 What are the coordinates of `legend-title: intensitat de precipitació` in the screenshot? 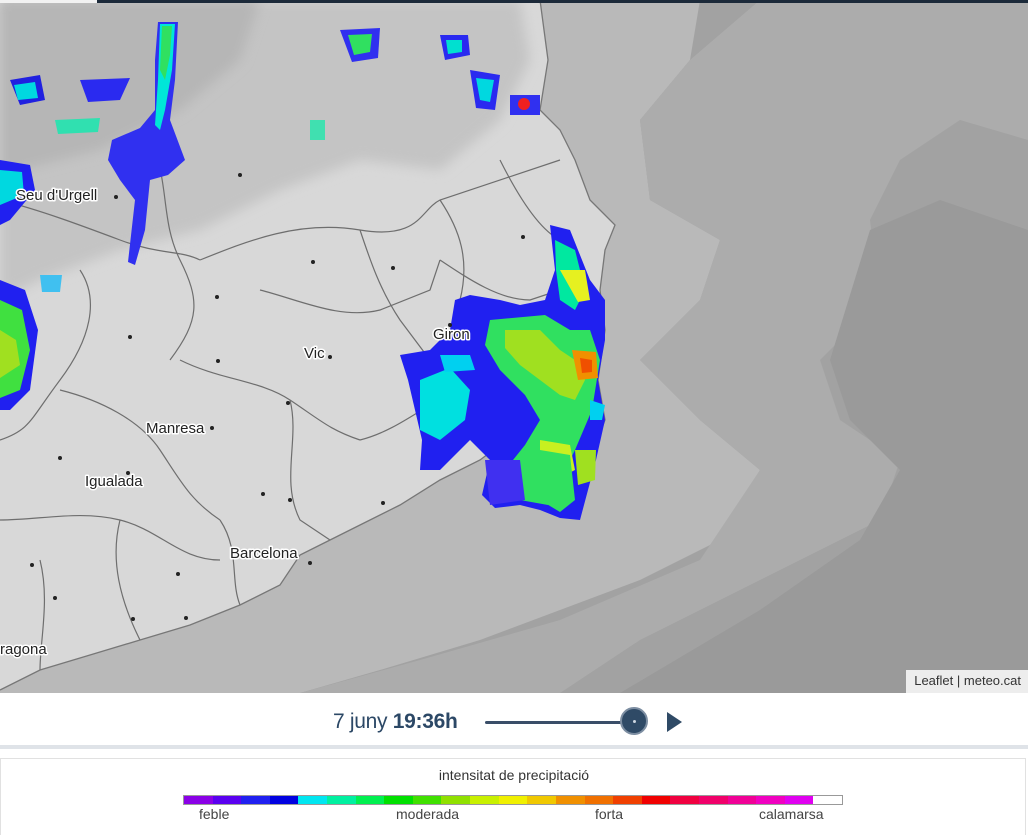 It's located at (514, 775).